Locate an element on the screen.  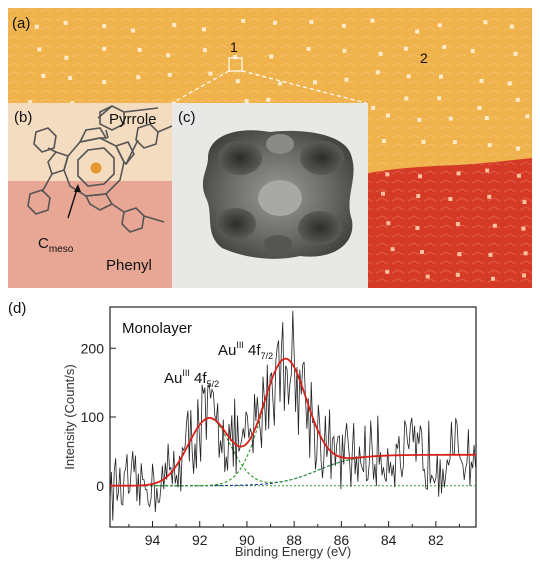
inset-b: Pyrrole Phenyl Cmeso (b) is located at coordinates (90, 195).